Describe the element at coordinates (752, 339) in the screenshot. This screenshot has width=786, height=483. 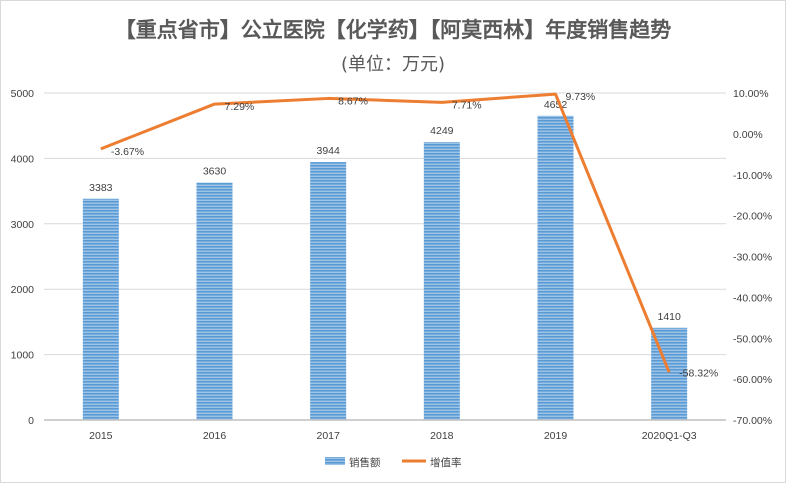
I see `right-axis-tick: -50.00%` at that location.